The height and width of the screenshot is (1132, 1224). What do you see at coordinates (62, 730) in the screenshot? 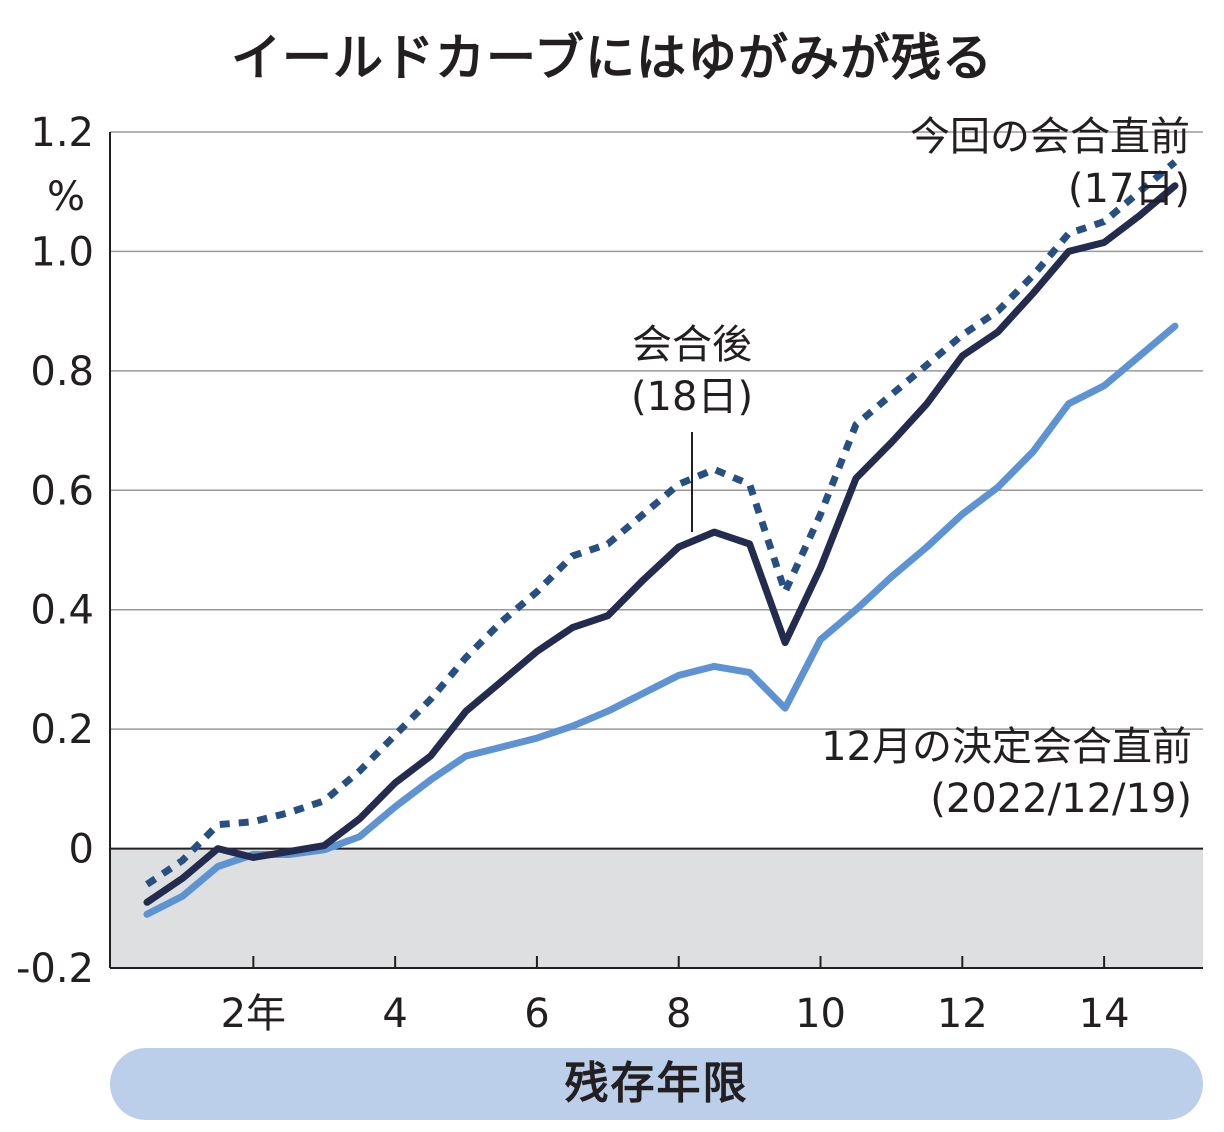
I see `y-tick-label: 0.2` at bounding box center [62, 730].